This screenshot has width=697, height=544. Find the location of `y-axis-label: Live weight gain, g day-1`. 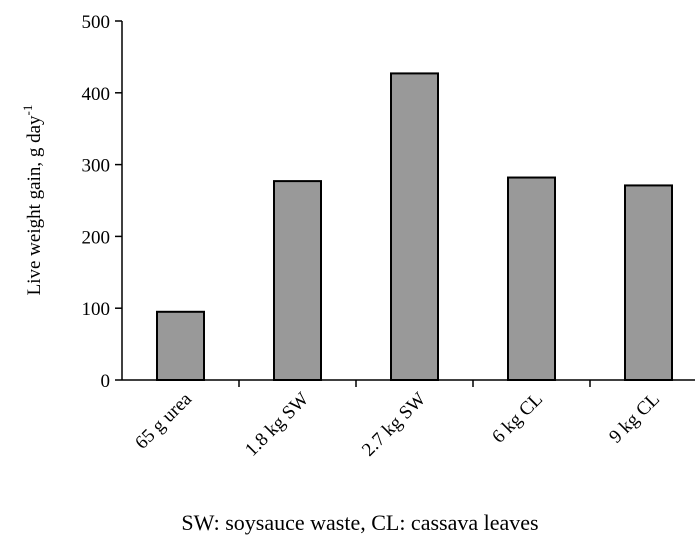

y-axis-label: Live weight gain, g day-1 is located at coordinates (32, 200).